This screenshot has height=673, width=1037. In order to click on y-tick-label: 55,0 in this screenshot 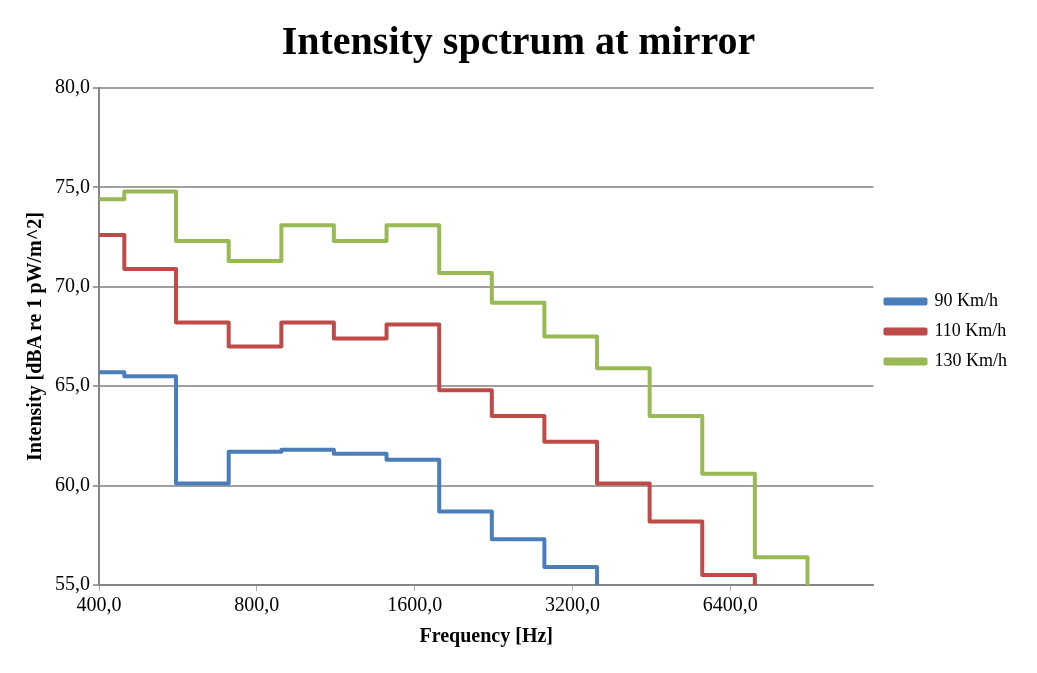, I will do `click(72, 583)`.